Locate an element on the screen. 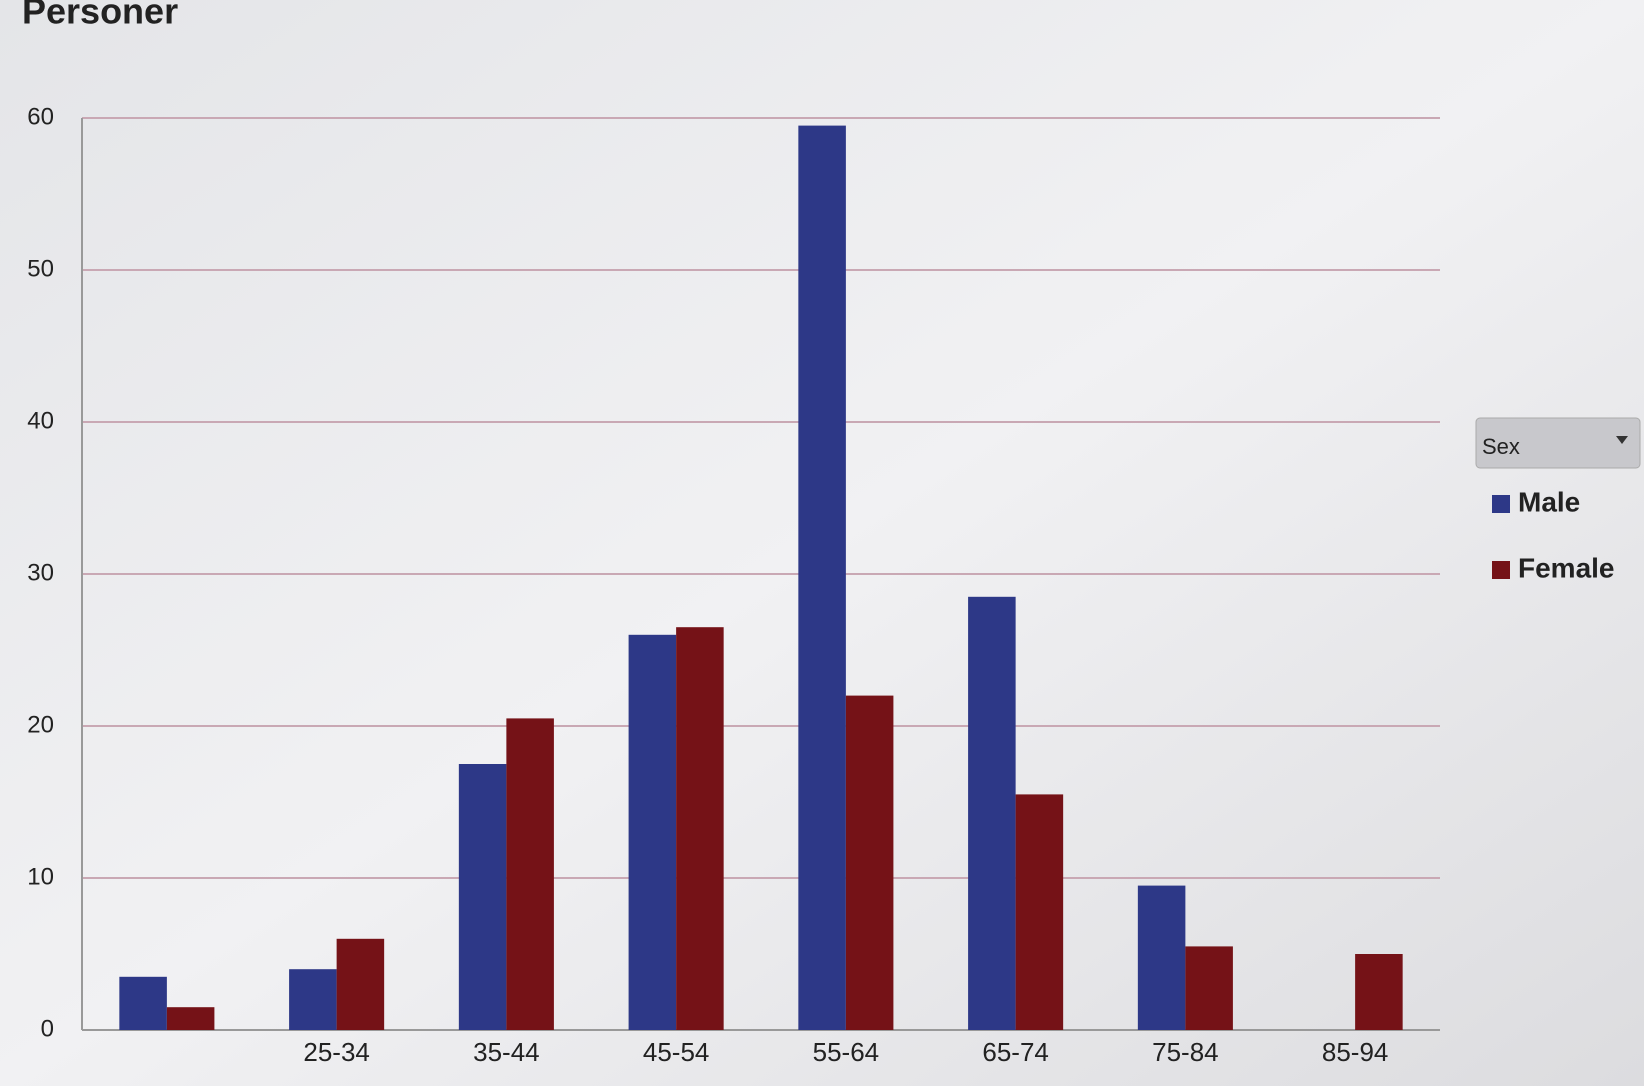  x-tick-label: 45-54 is located at coordinates (676, 1052).